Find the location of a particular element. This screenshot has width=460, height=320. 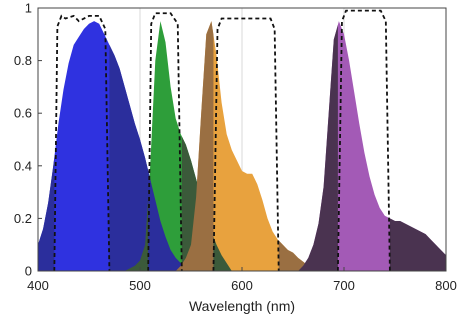

x-tick-label-500: 500 is located at coordinates (140, 285).